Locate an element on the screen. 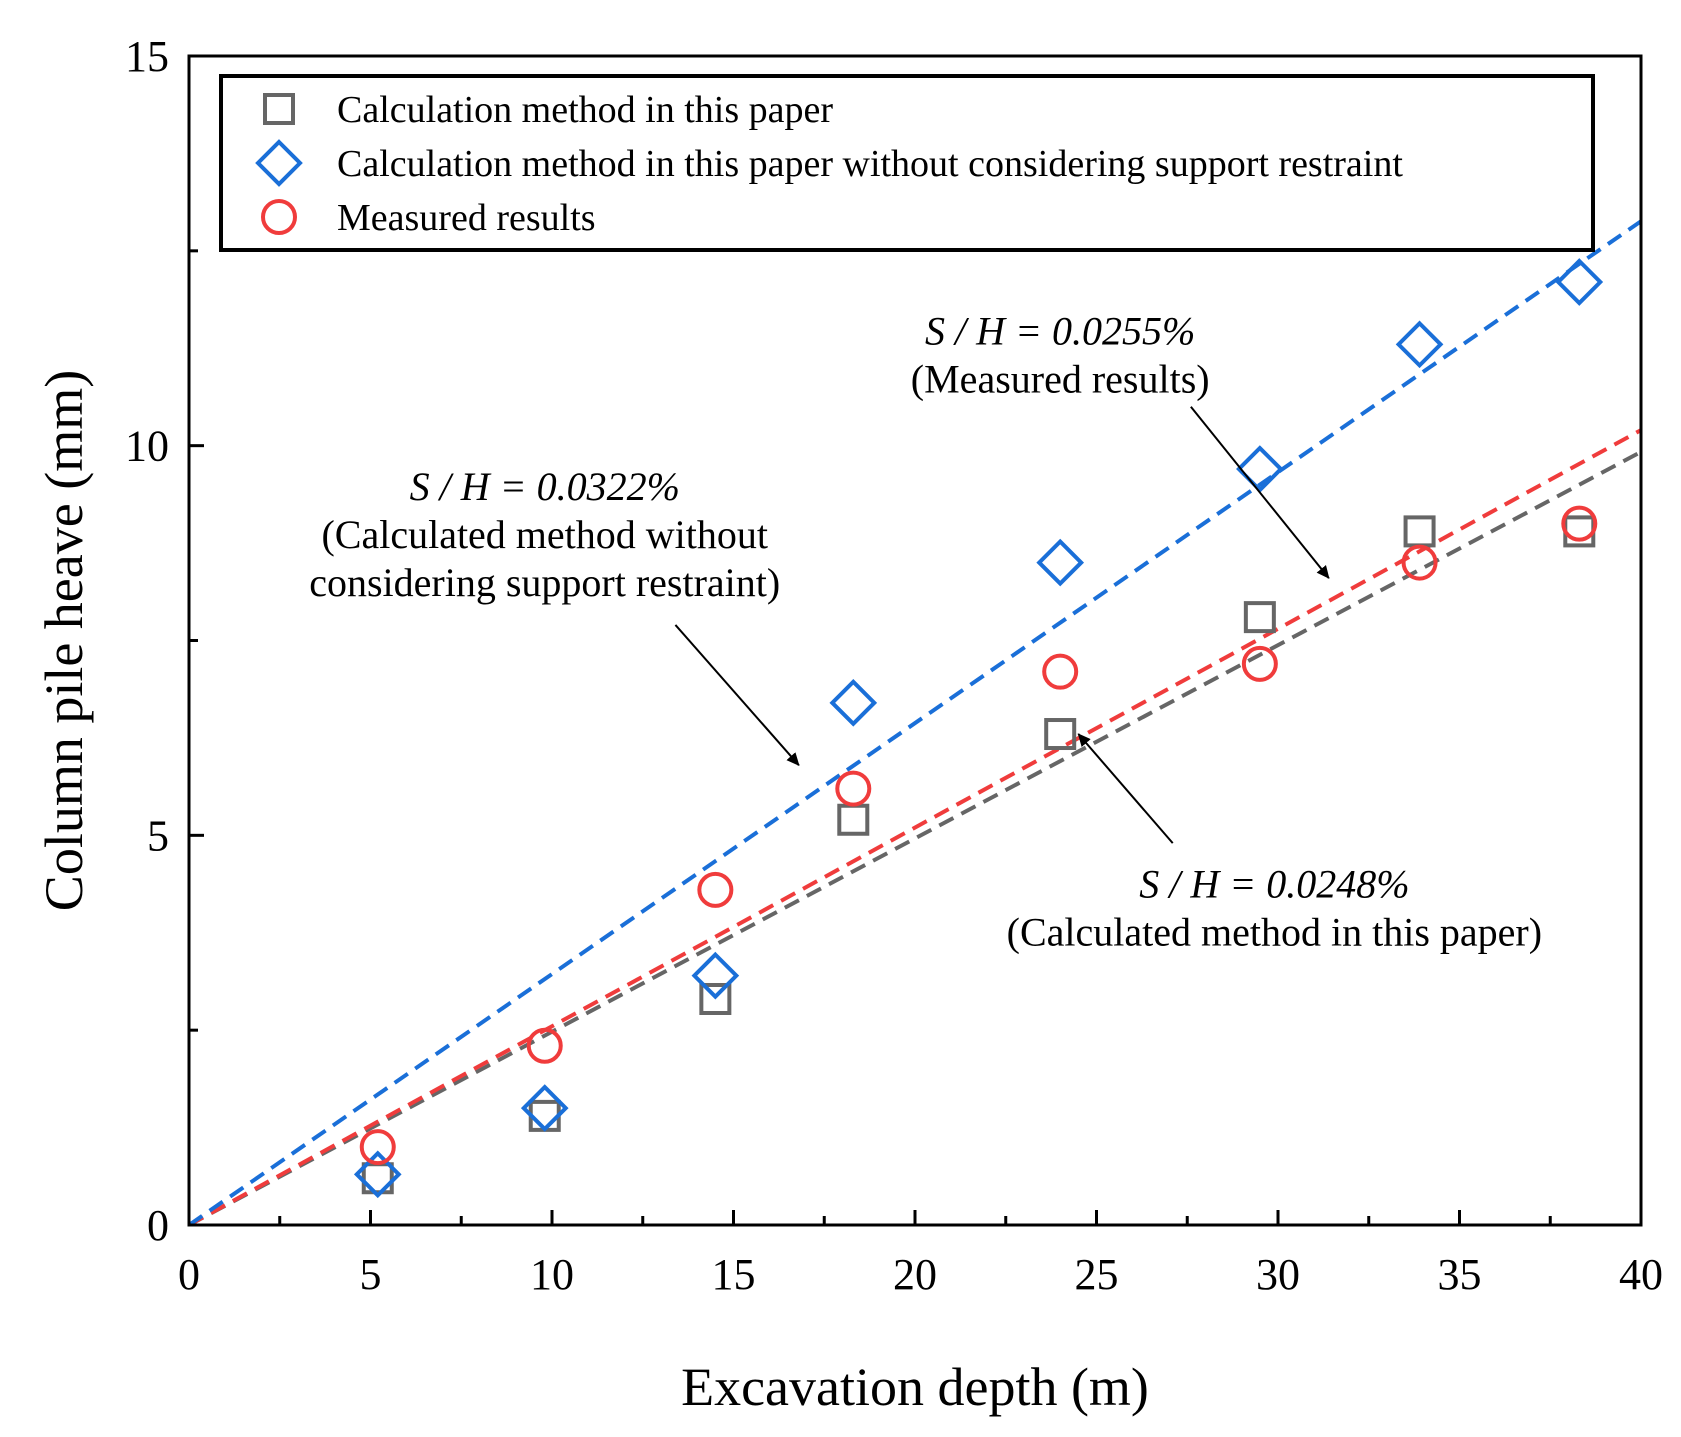 The image size is (1681, 1437). x-tick-label: 10 is located at coordinates (552, 1274).